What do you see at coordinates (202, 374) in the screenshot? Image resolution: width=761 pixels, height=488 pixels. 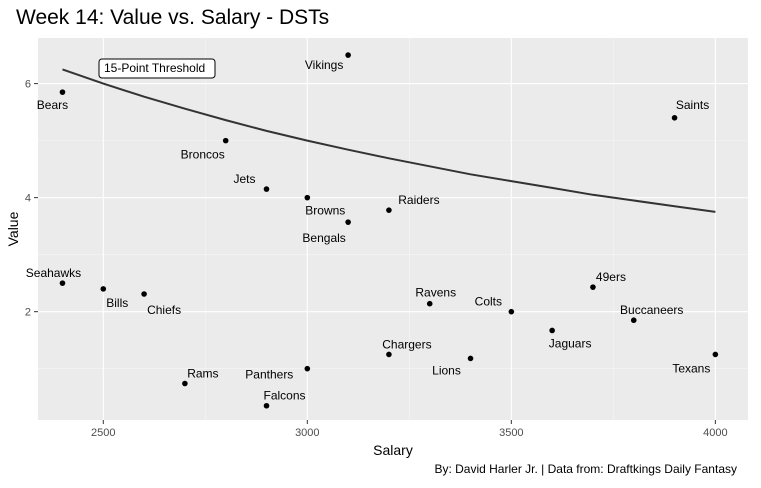 I see `point-label: Rams` at bounding box center [202, 374].